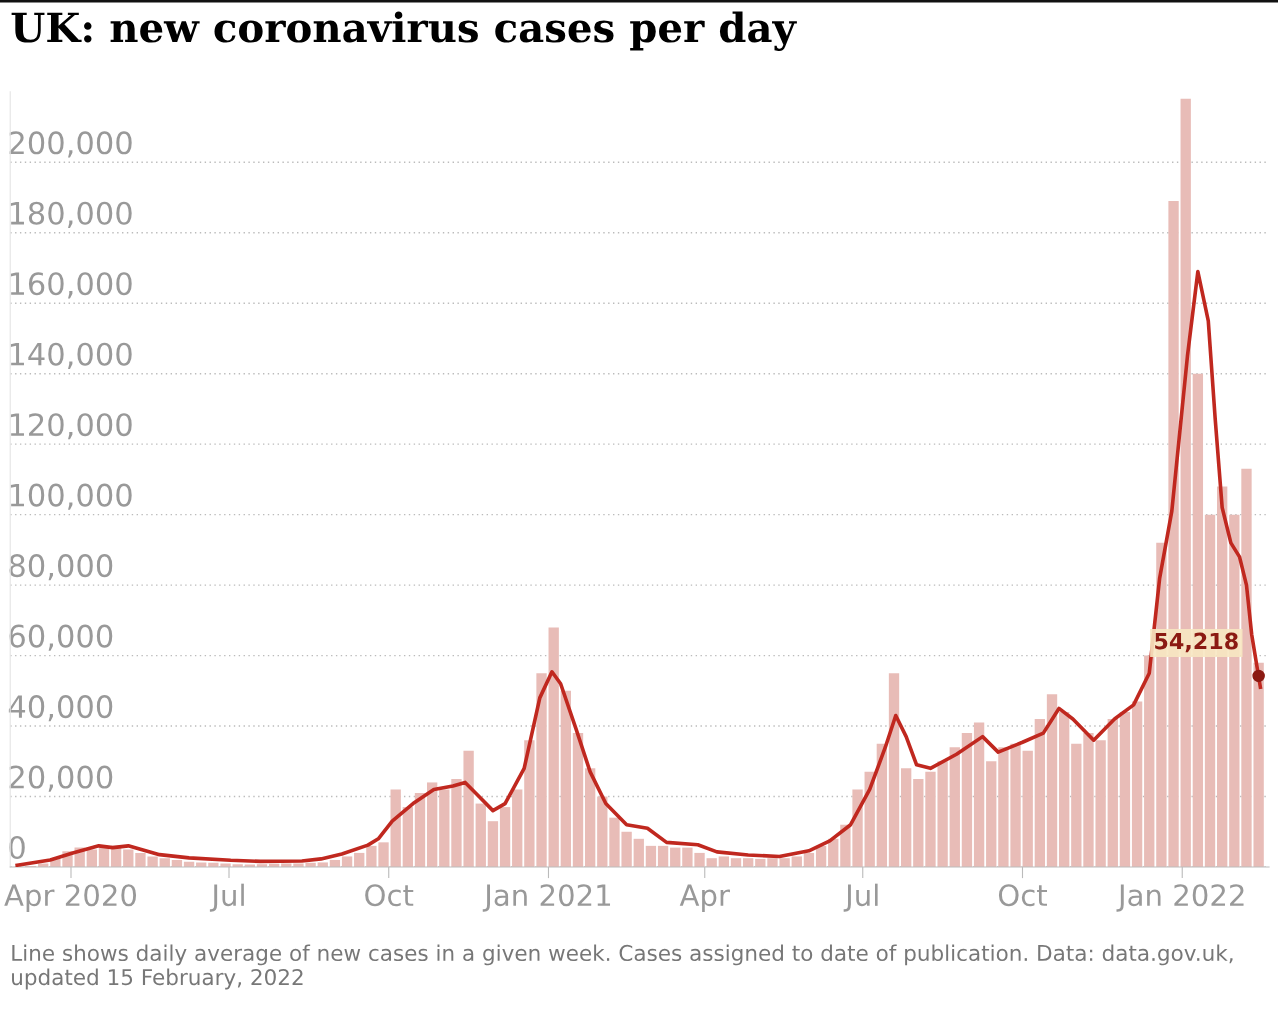  What do you see at coordinates (404, 31) in the screenshot?
I see `chart-title: UK: new coronavirus cases per day` at bounding box center [404, 31].